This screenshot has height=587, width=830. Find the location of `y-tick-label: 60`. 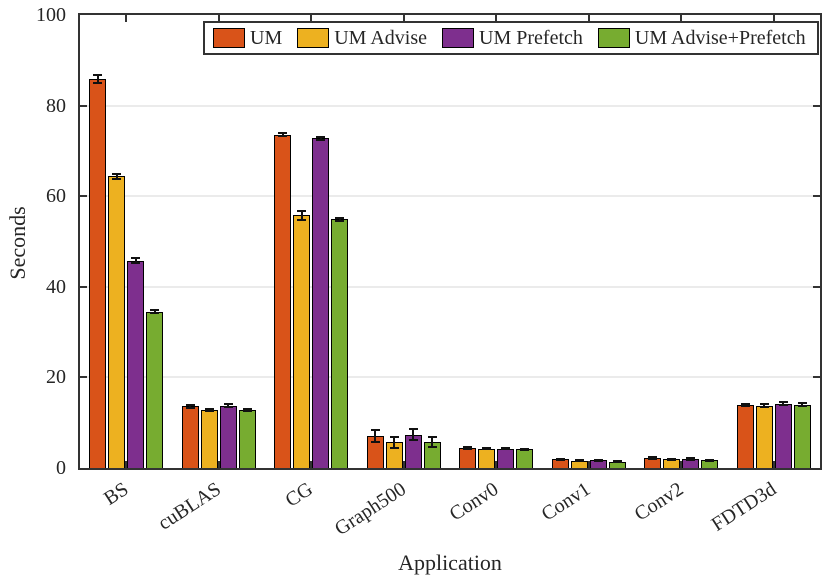

y-tick-label: 60 is located at coordinates (56, 196).